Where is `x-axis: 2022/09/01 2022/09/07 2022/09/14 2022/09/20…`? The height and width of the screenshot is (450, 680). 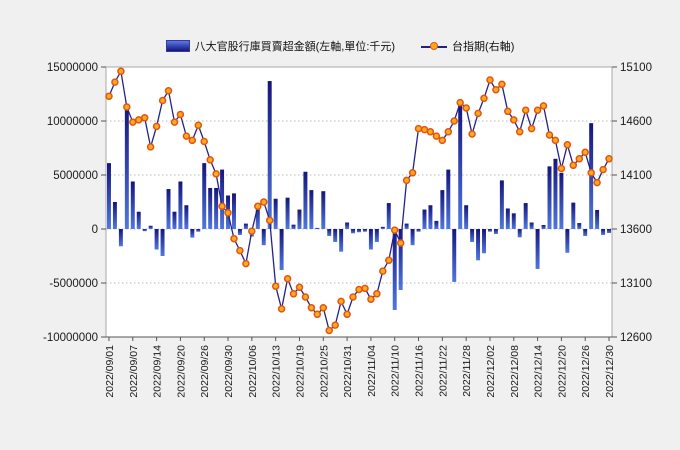 x-axis: 2022/09/01 2022/09/07 2022/09/14 2022/09/20… is located at coordinates (360, 367).